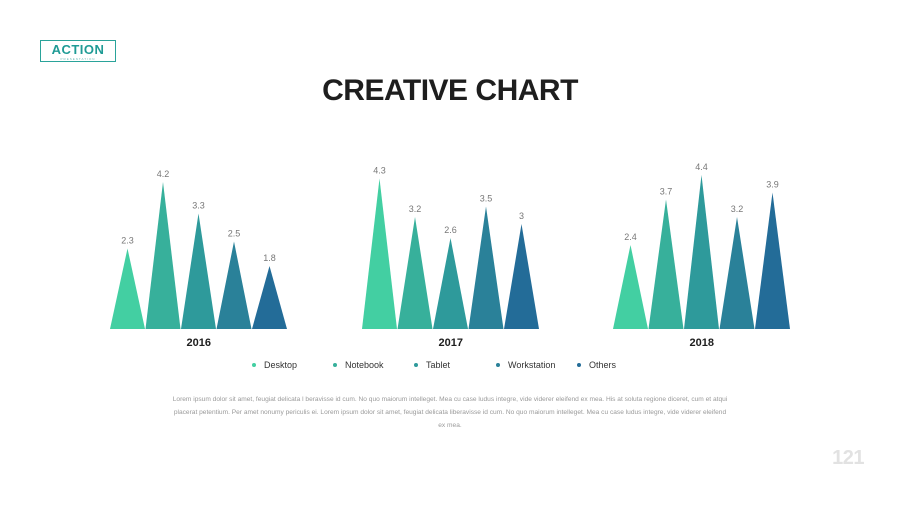 The width and height of the screenshot is (900, 506). What do you see at coordinates (772, 260) in the screenshot?
I see `bar-2018-others` at bounding box center [772, 260].